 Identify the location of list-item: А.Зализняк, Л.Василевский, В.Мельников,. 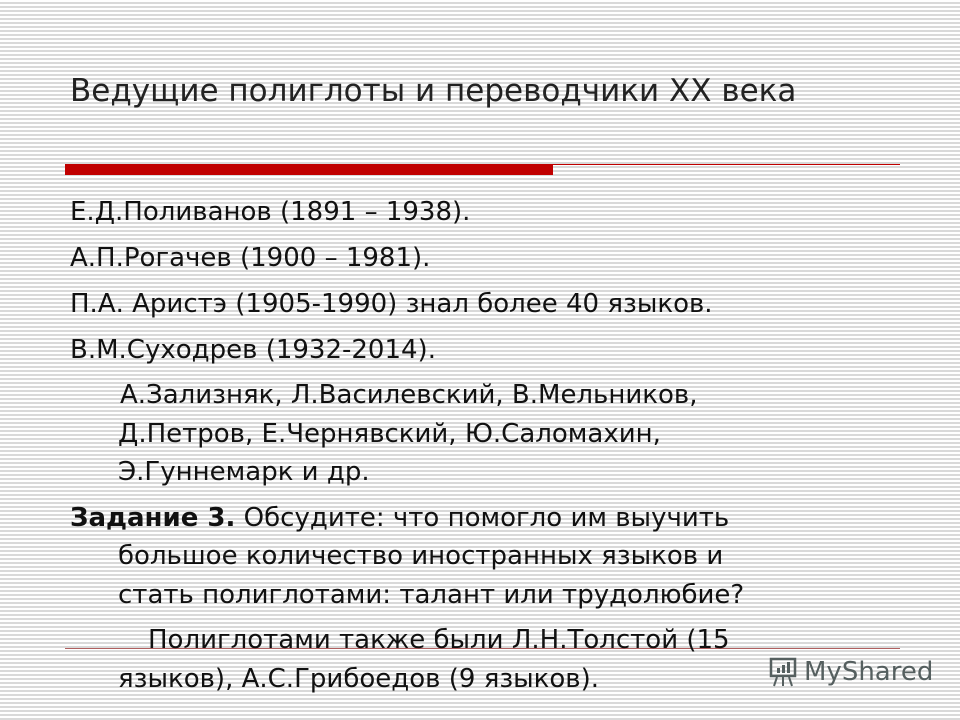
(409, 395).